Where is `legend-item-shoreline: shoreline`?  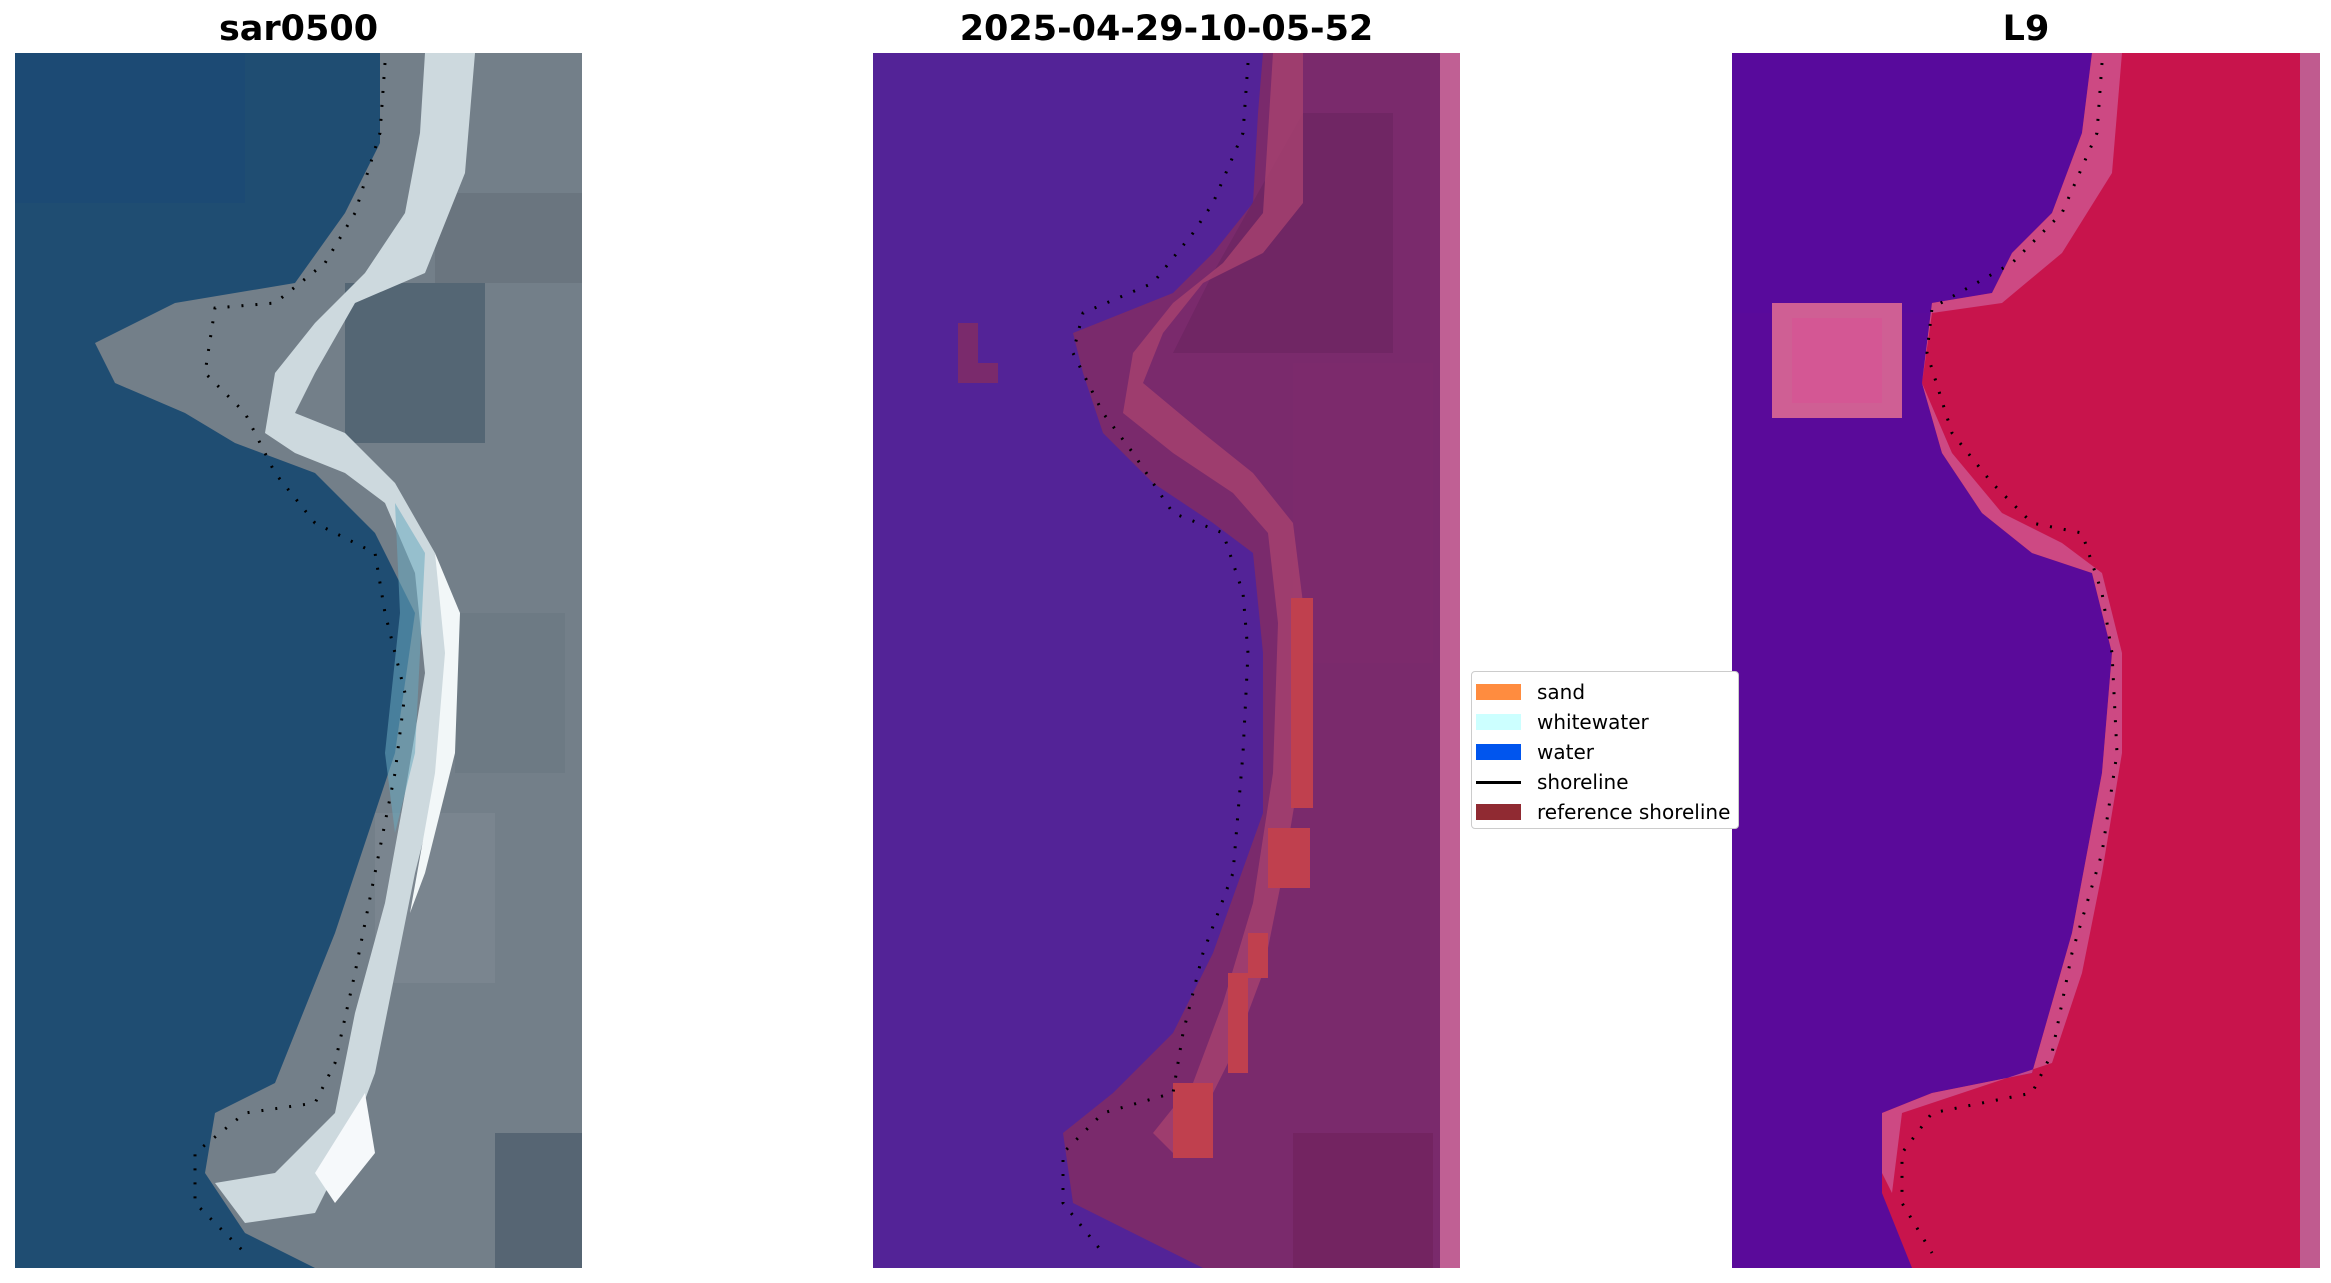 legend-item-shoreline: shoreline is located at coordinates (1552, 782).